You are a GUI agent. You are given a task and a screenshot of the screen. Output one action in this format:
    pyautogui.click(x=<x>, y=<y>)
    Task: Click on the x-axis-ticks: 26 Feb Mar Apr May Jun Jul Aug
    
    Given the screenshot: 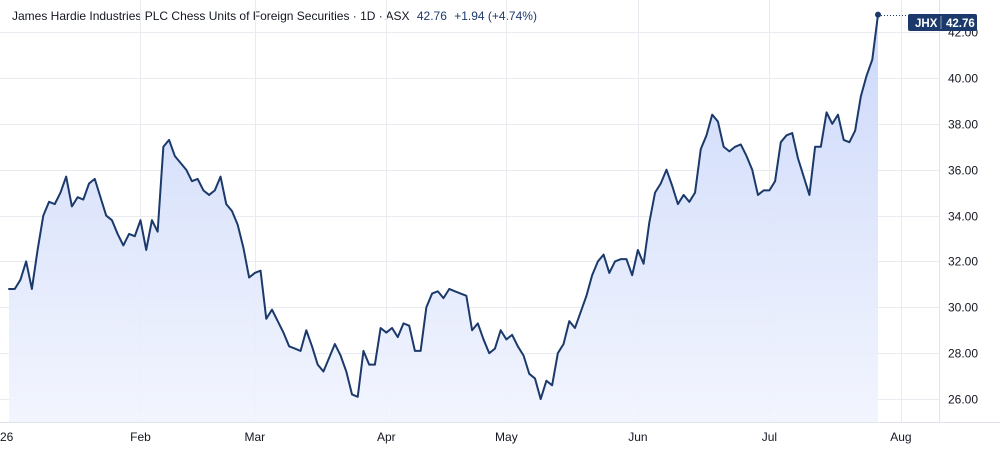 What is the action you would take?
    pyautogui.click(x=456, y=437)
    